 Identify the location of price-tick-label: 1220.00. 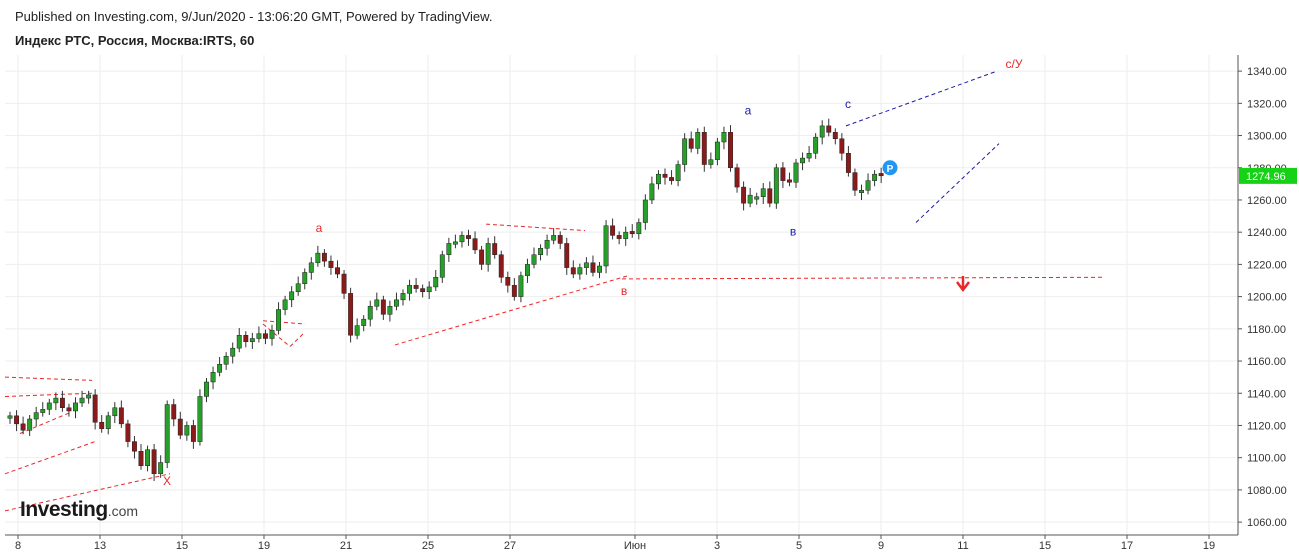
(1267, 265).